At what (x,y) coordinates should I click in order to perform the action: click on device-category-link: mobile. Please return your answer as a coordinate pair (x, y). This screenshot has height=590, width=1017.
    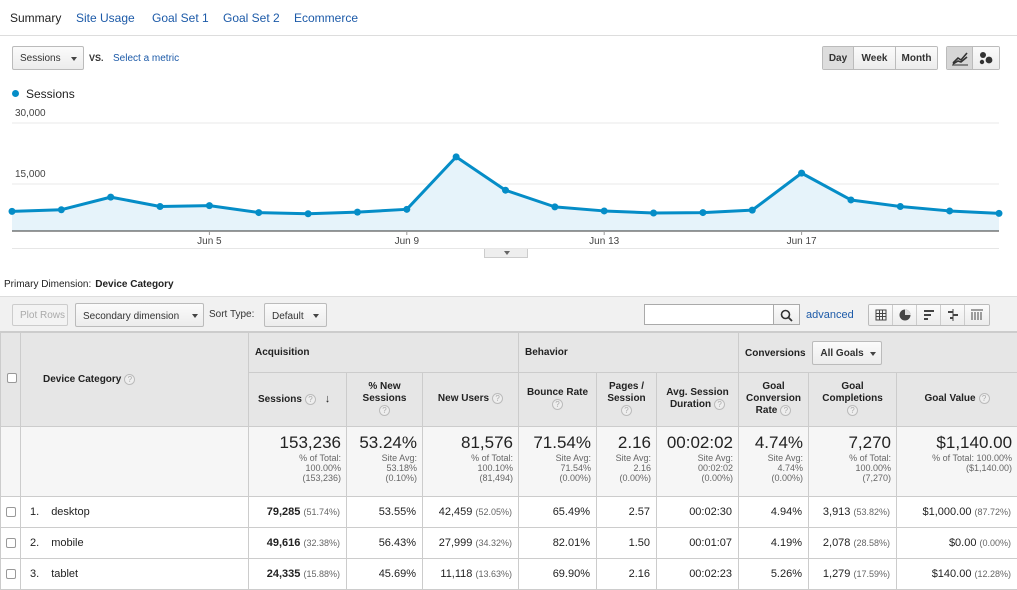
    Looking at the image, I should click on (67, 543).